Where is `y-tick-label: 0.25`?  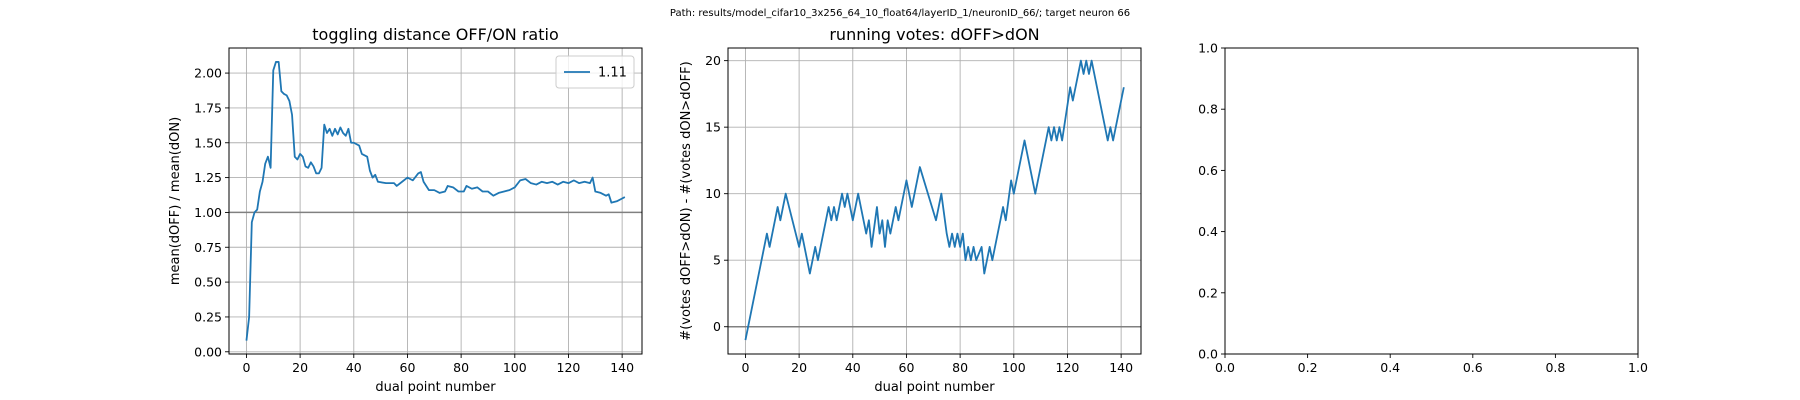 y-tick-label: 0.25 is located at coordinates (208, 316).